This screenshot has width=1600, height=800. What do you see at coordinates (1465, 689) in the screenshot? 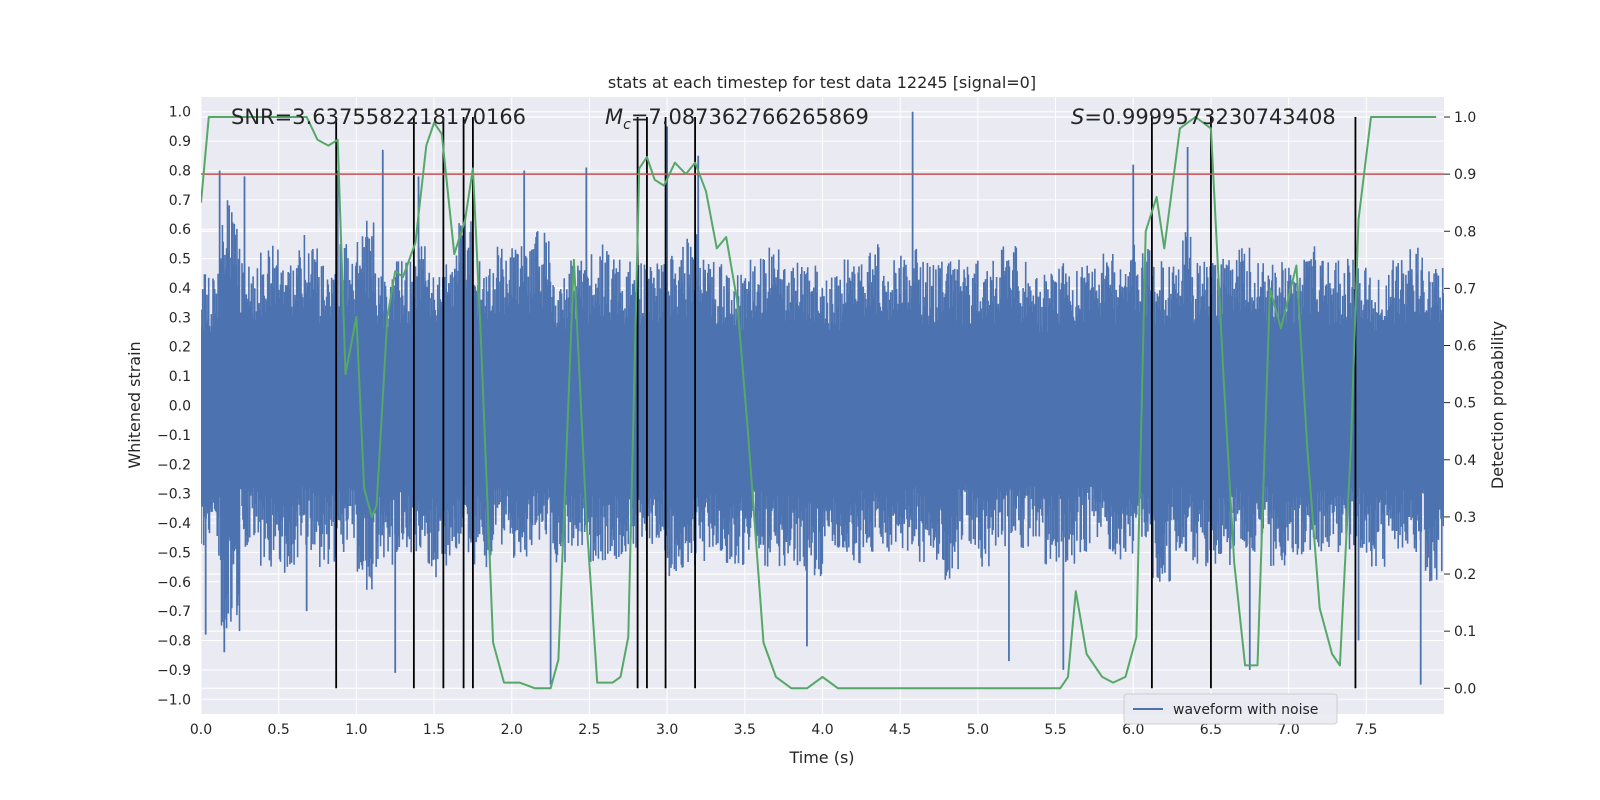
I see `right-y-tick-label: 0.0` at bounding box center [1465, 689].